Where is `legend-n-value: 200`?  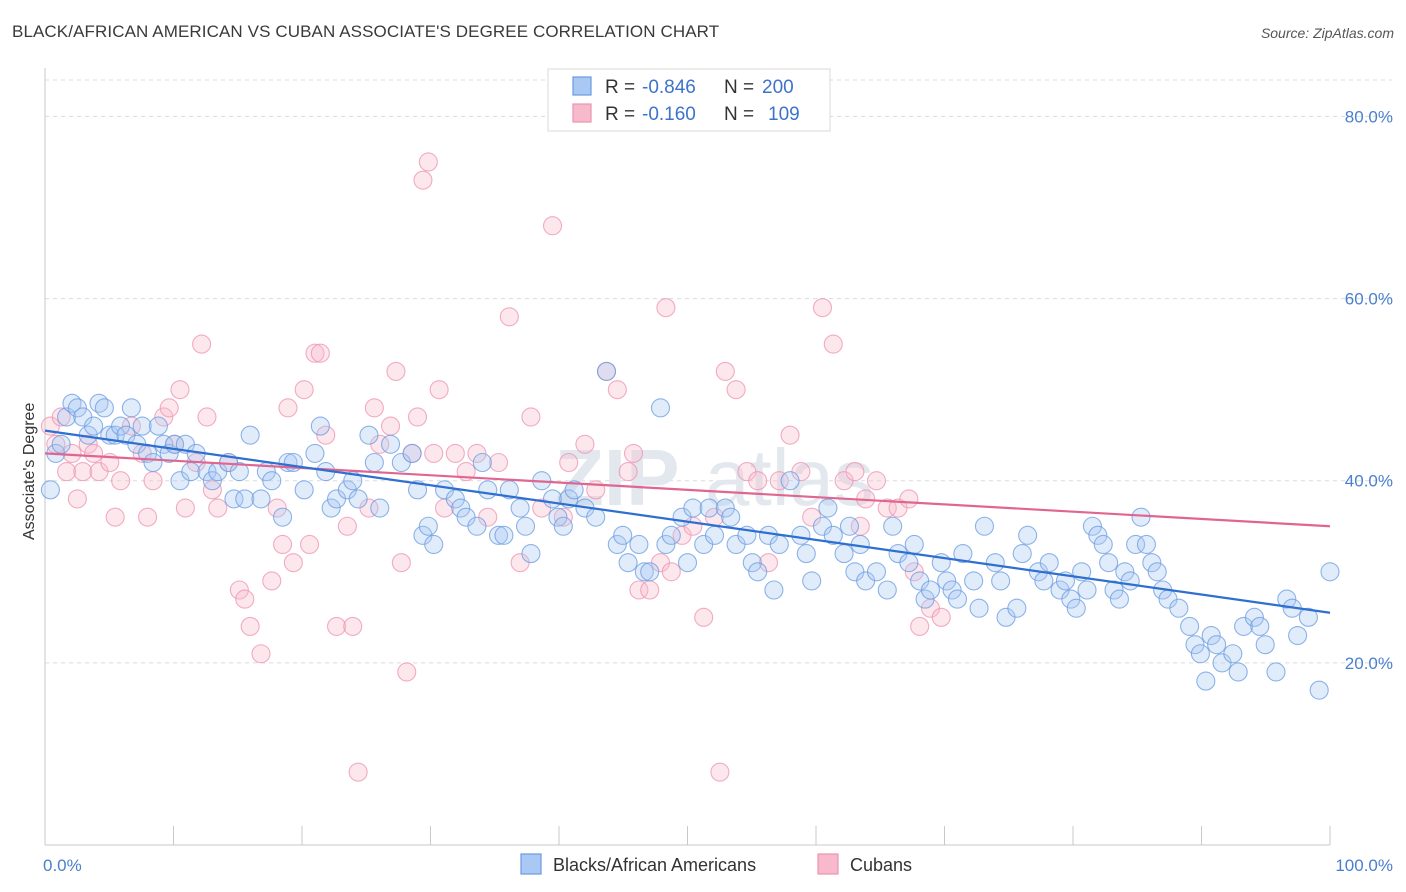
legend-n-value: 200 is located at coordinates (778, 87).